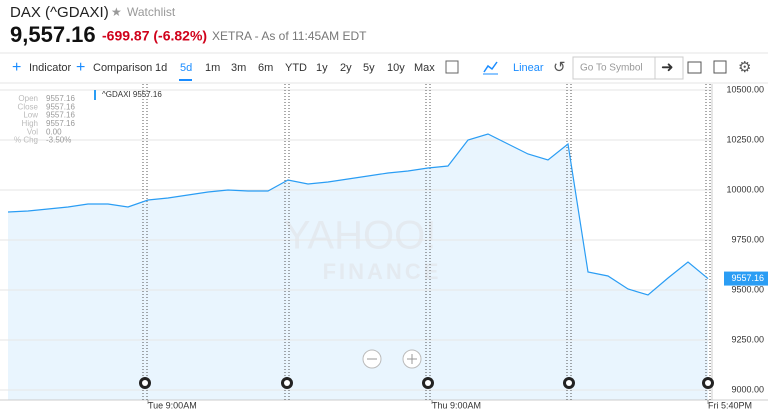  I want to click on watermark: YAHOO!, so click(360, 236).